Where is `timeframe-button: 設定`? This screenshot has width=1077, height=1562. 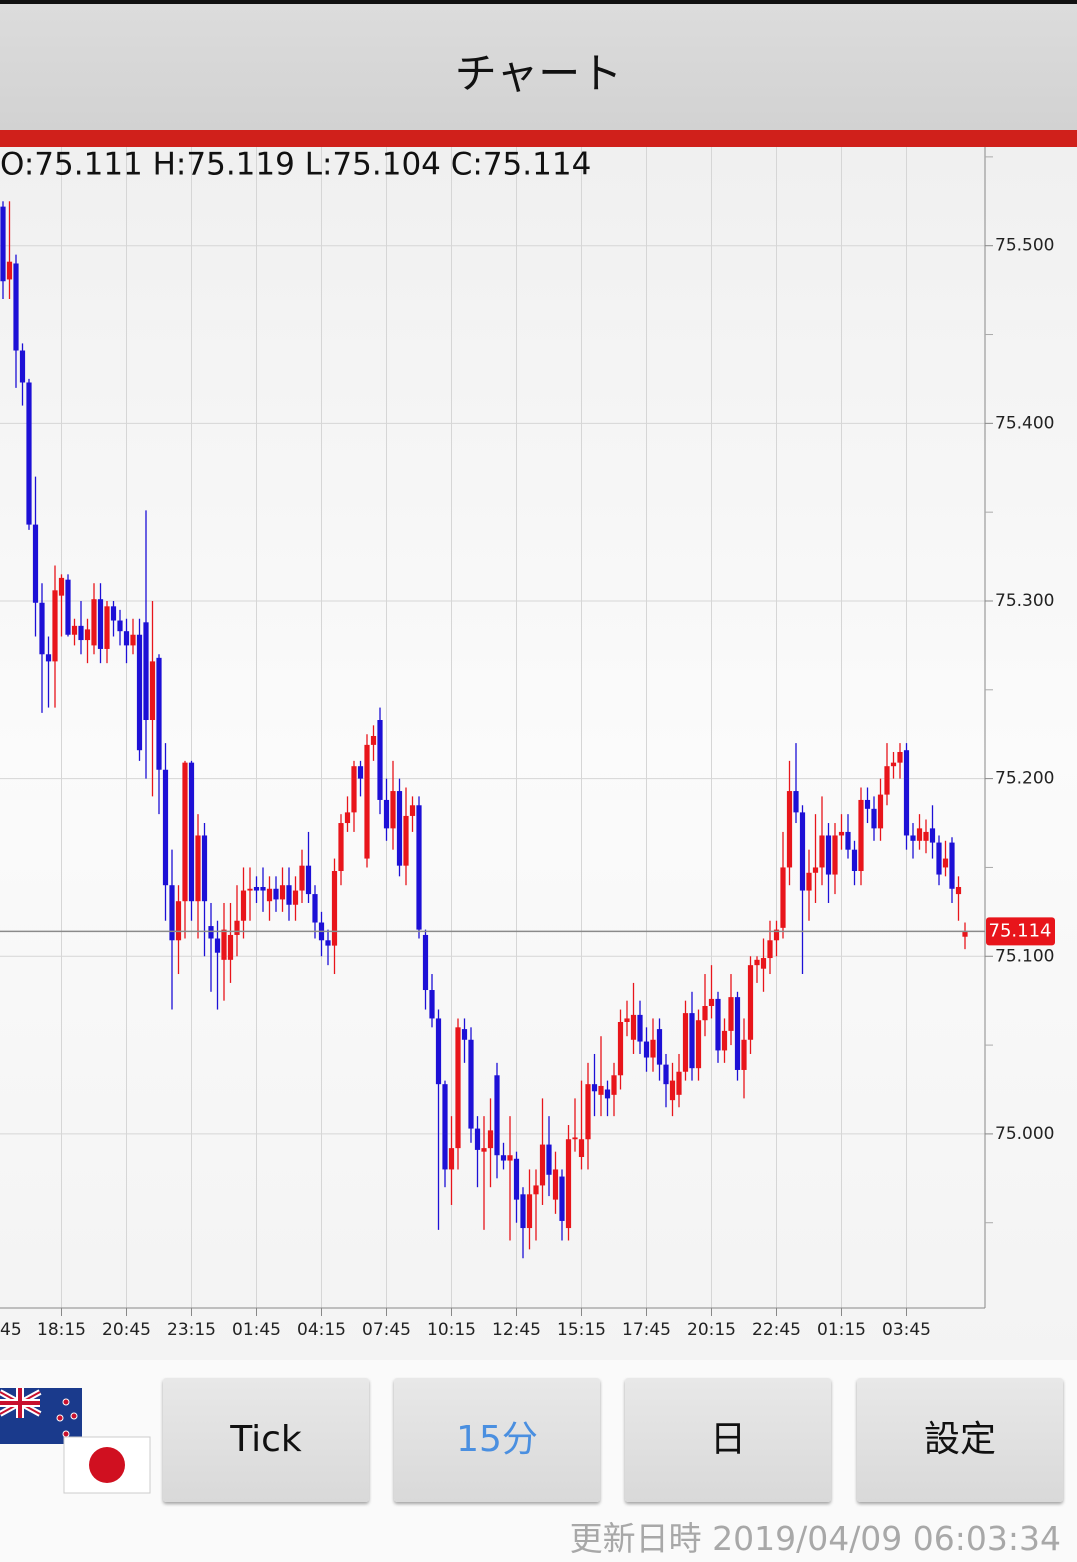
timeframe-button: 設定 is located at coordinates (960, 1440).